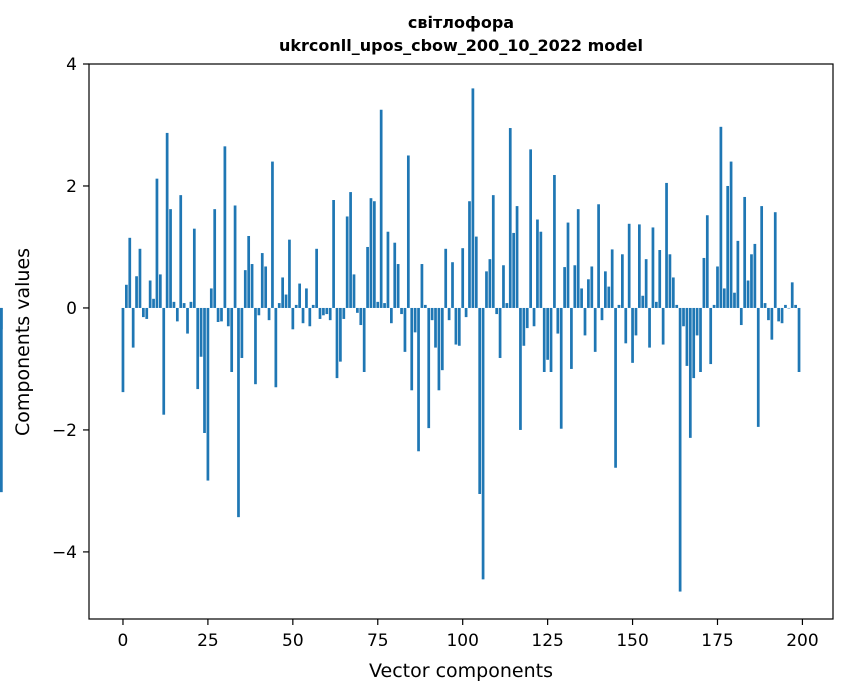  I want to click on x-axis-label: Vector components, so click(461, 671).